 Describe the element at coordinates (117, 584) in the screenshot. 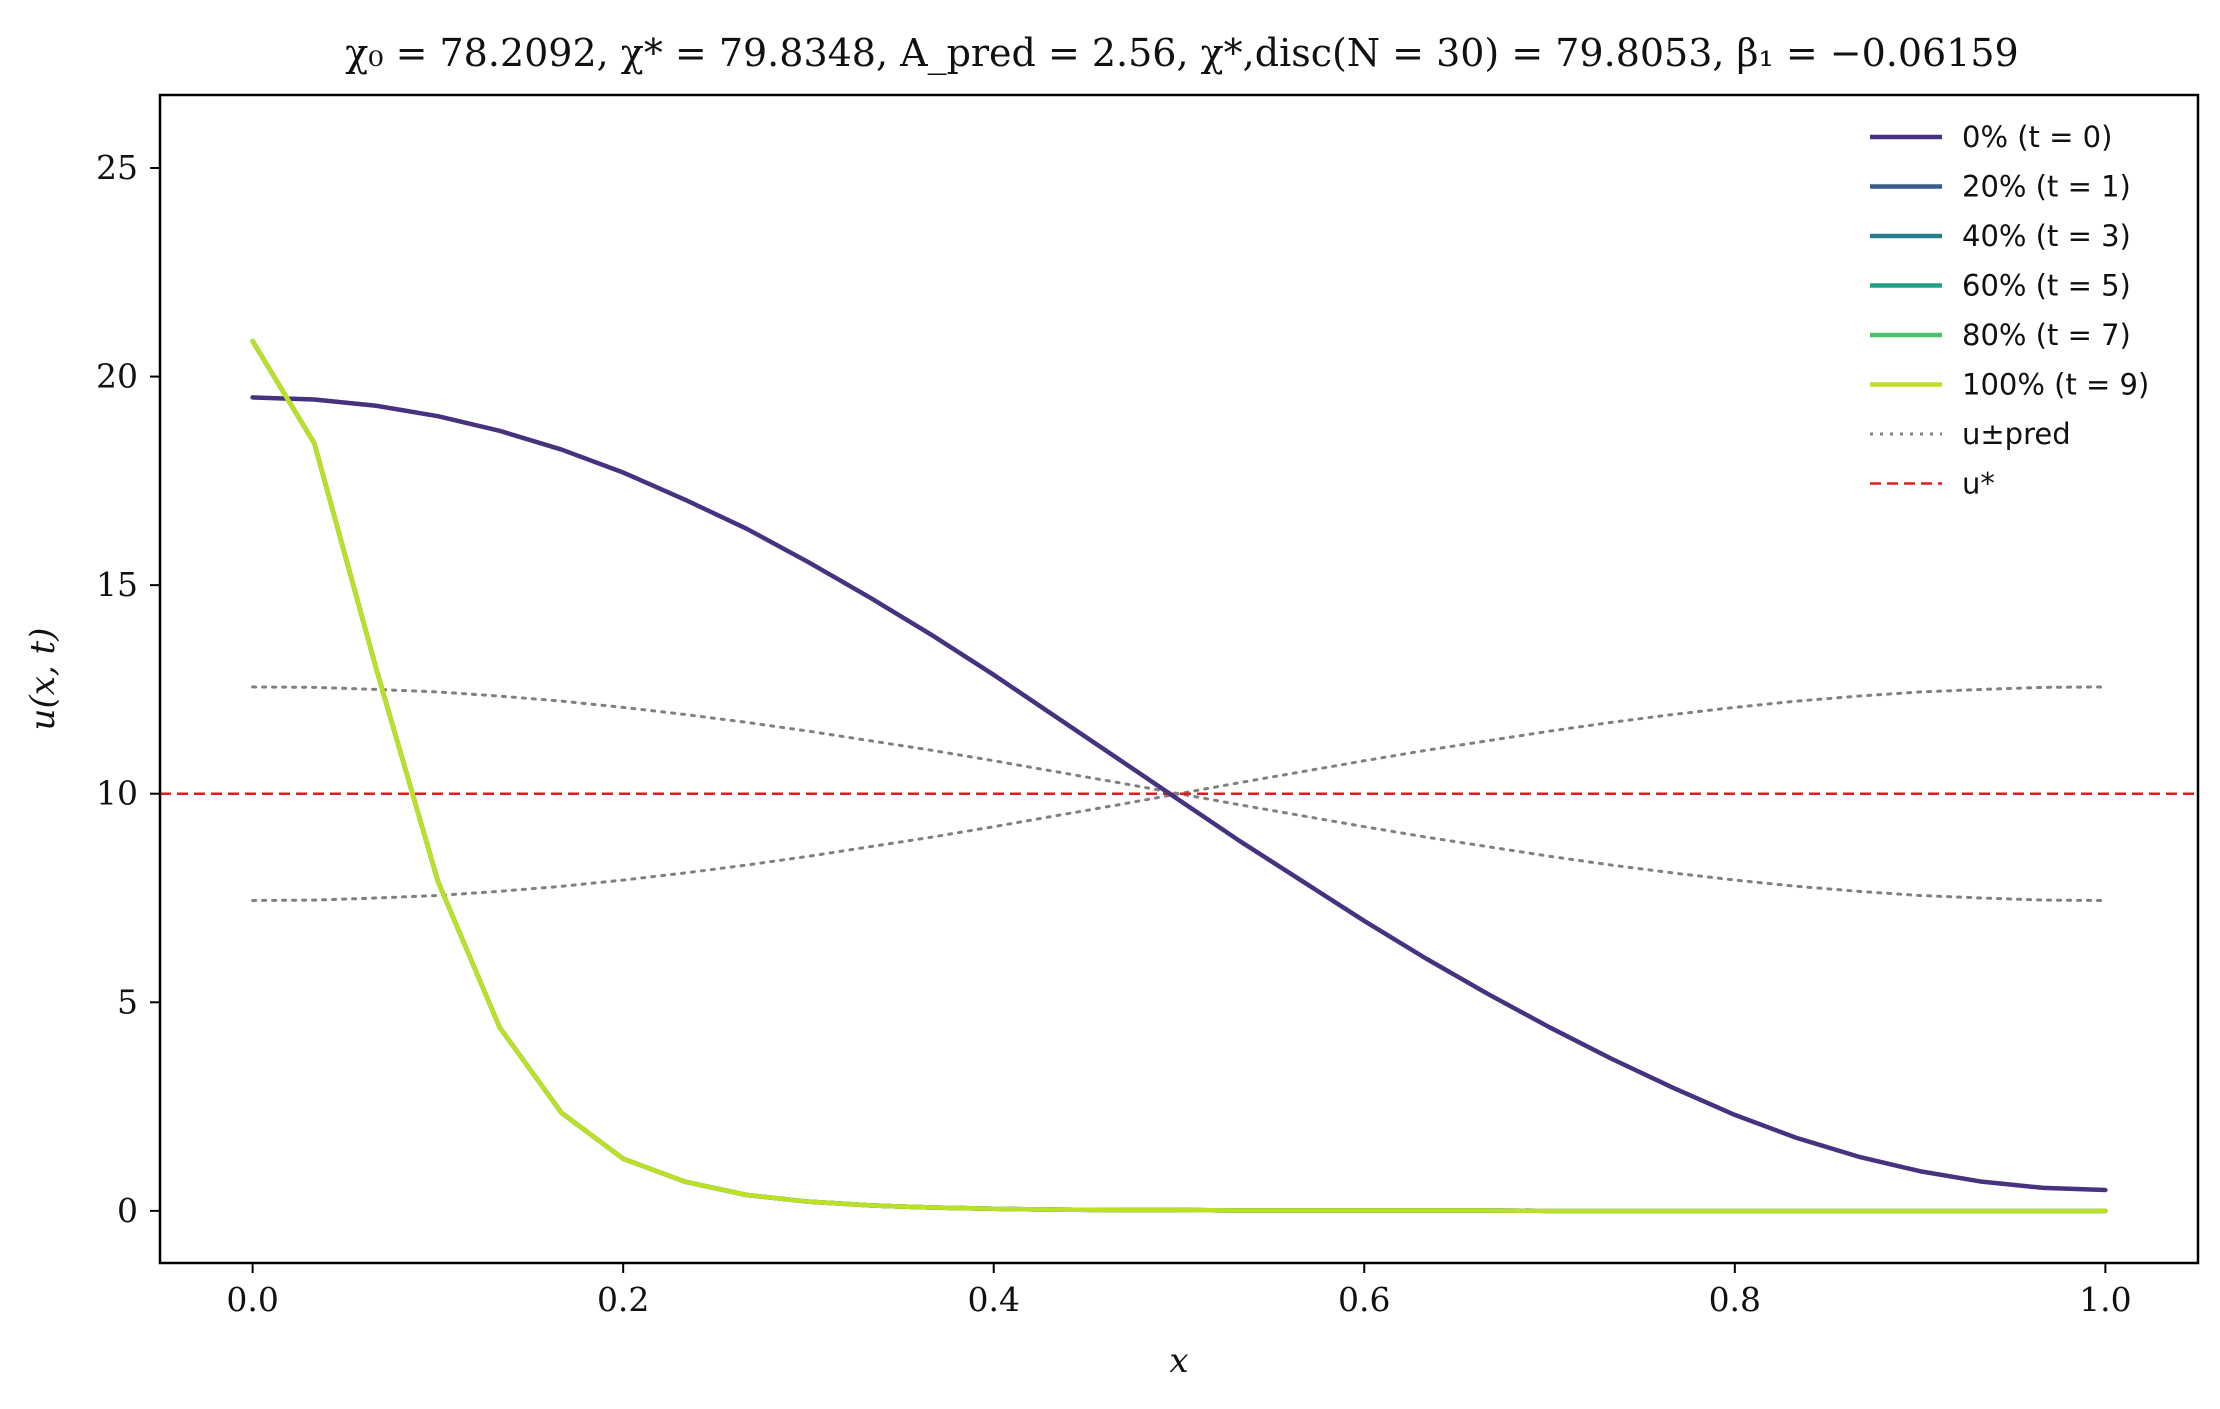

I see `y-tick-label: 15` at that location.